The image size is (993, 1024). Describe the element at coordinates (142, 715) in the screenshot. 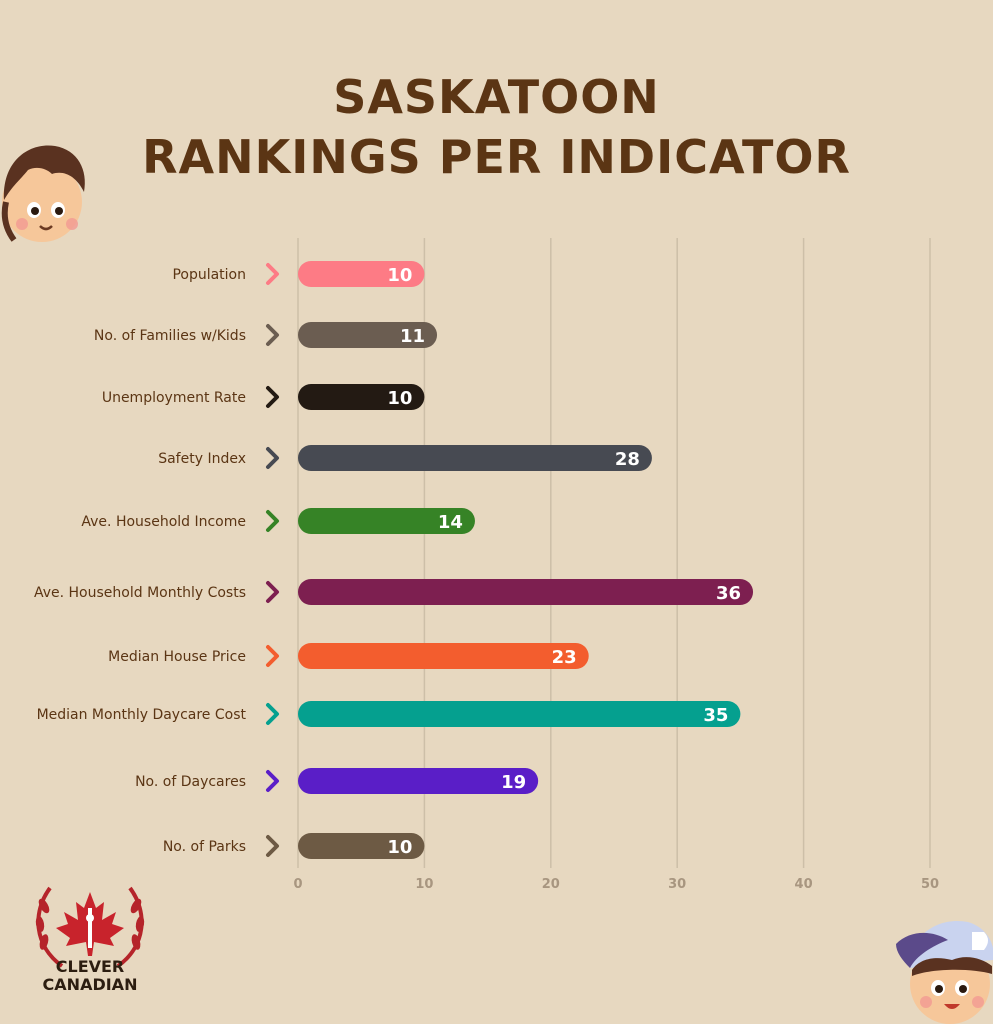

I see `category-label: Median Monthly Daycare Cost` at that location.